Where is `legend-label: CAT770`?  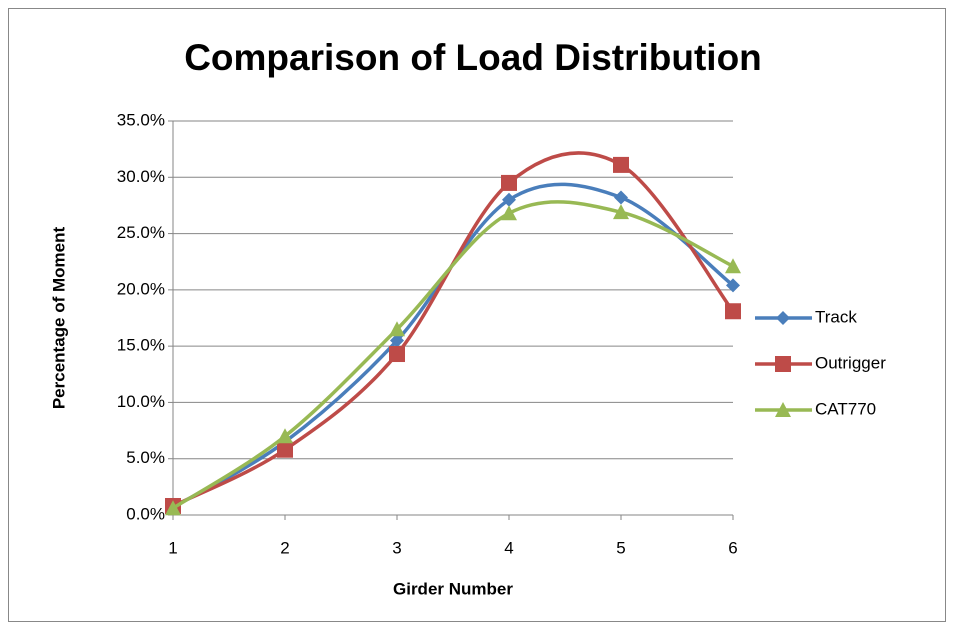 legend-label: CAT770 is located at coordinates (845, 408).